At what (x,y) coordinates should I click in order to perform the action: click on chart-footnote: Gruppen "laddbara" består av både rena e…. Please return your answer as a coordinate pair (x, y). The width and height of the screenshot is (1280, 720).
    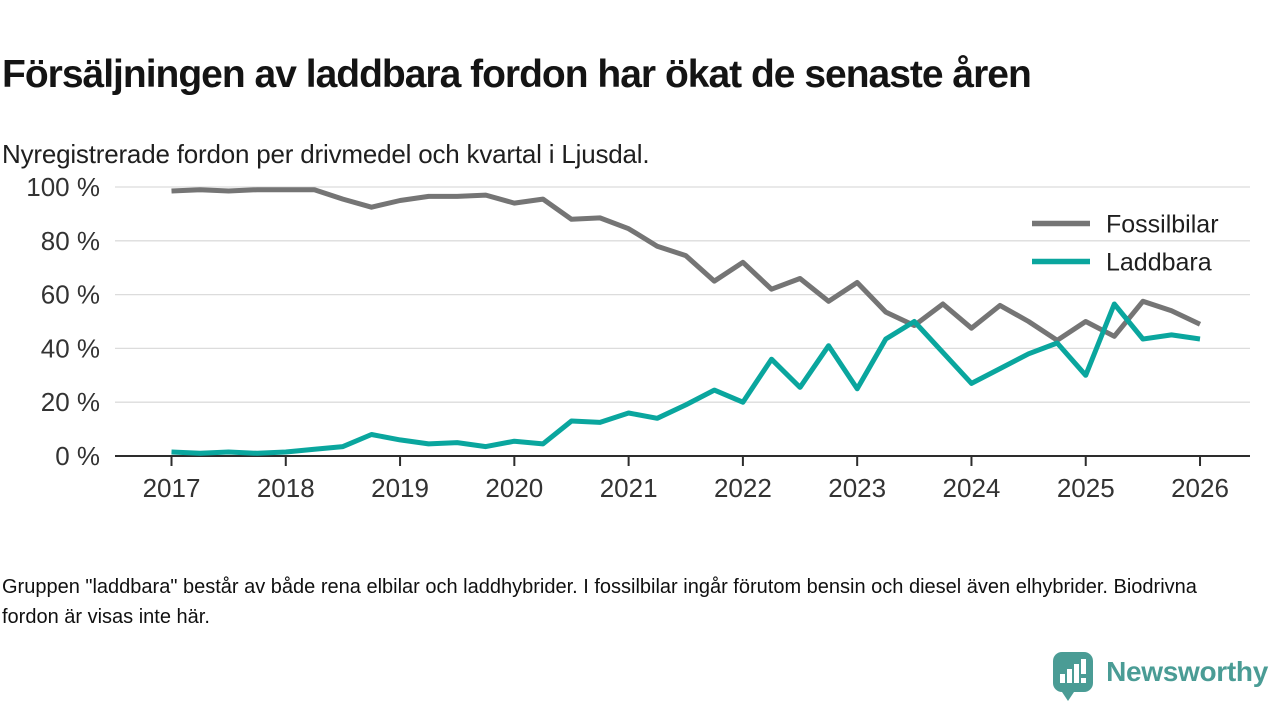
    Looking at the image, I should click on (599, 602).